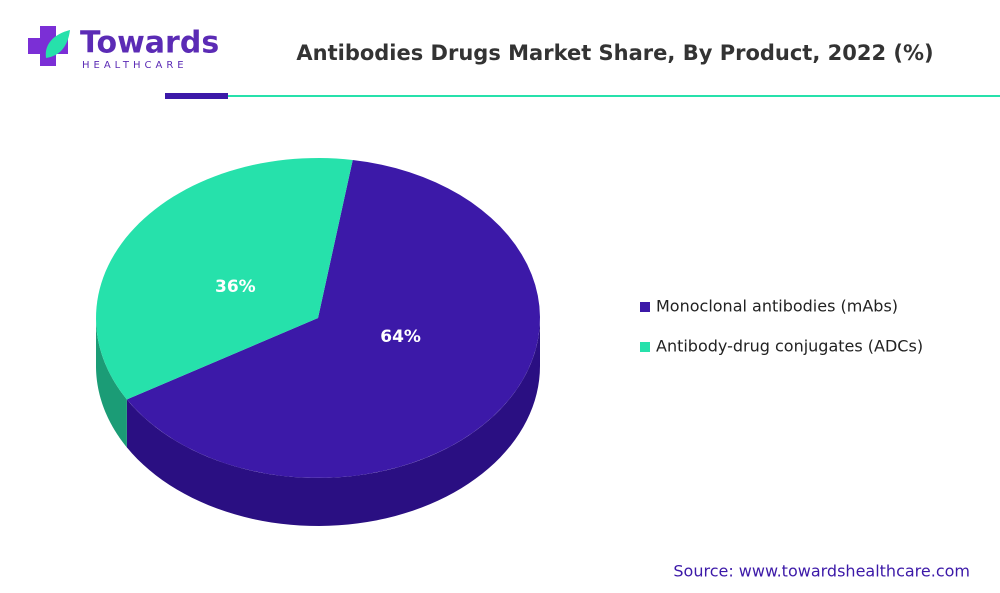 The image size is (1000, 593). Describe the element at coordinates (821, 571) in the screenshot. I see `source: Source: www.towardshealthcare.com` at that location.